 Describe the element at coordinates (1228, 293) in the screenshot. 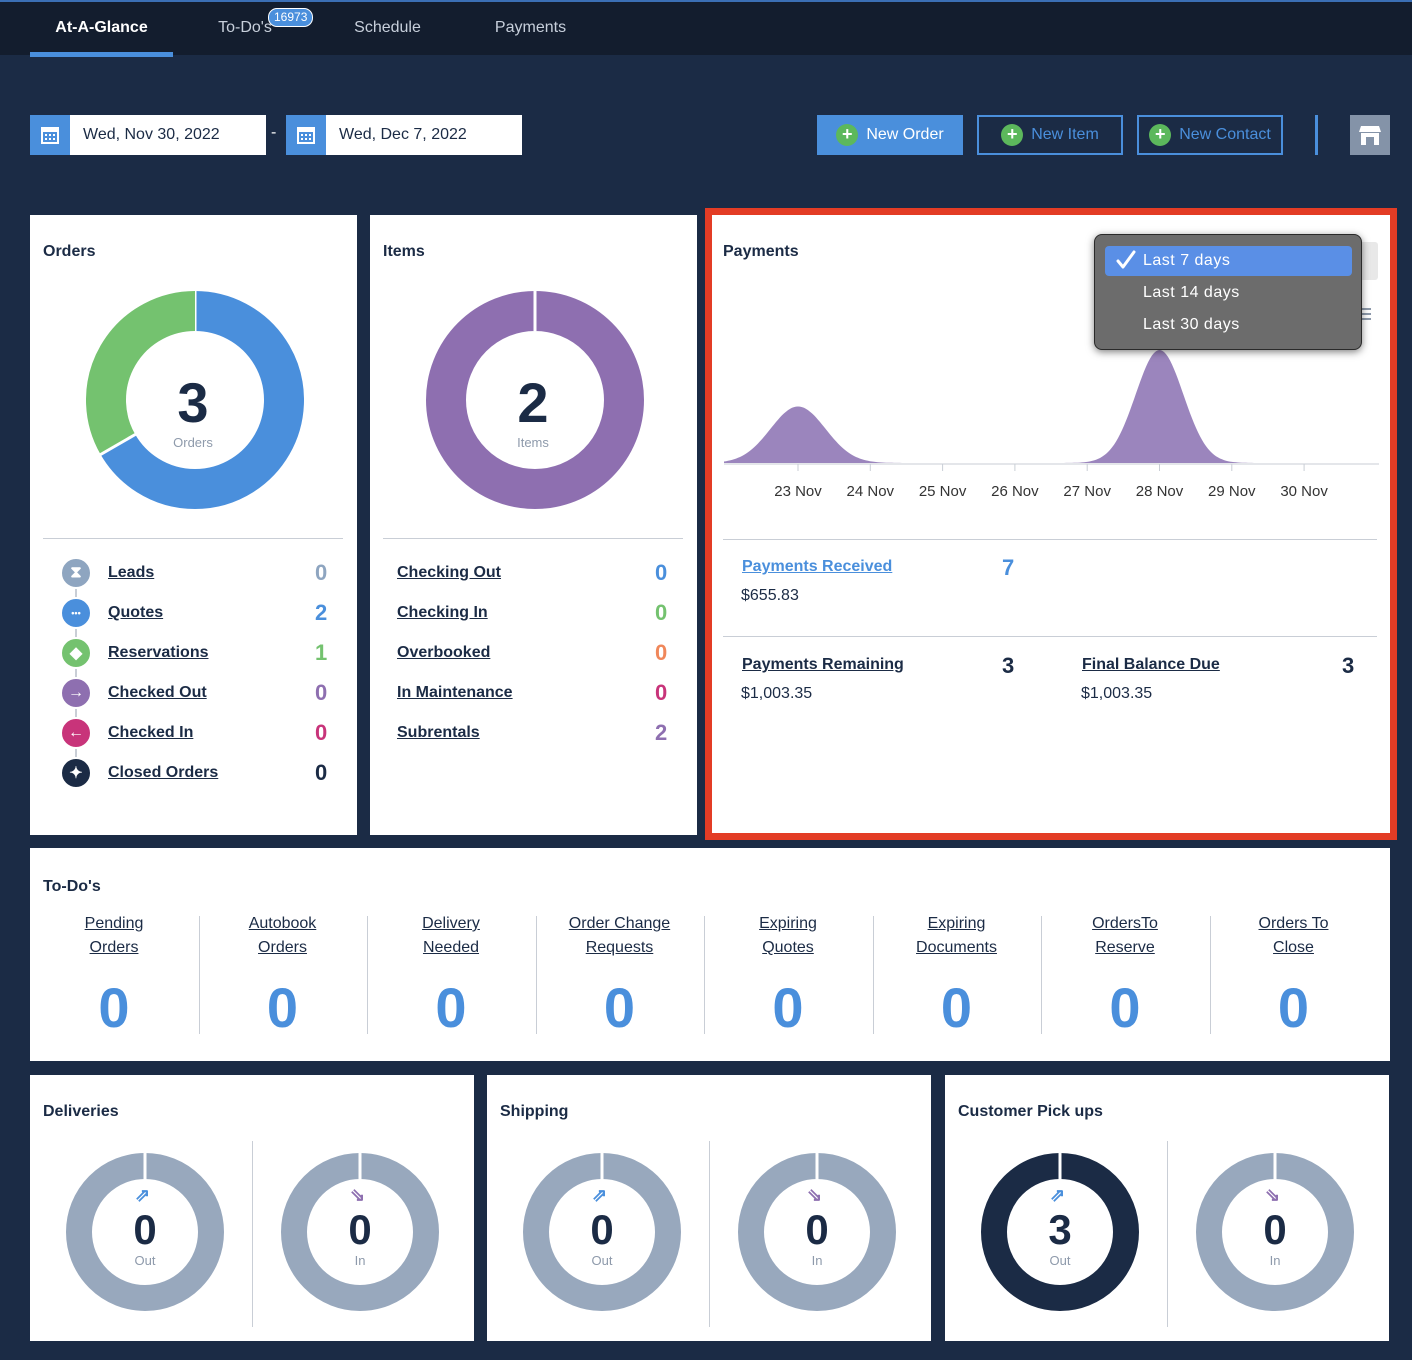

I see `range-option-14-days: Last 14 days` at that location.